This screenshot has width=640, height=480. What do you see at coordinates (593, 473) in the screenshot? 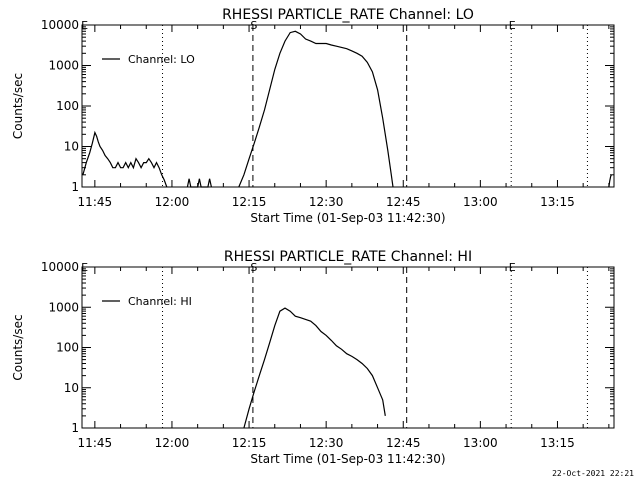
I see `timestamp: 22-Oct-2021 22:21` at bounding box center [593, 473].